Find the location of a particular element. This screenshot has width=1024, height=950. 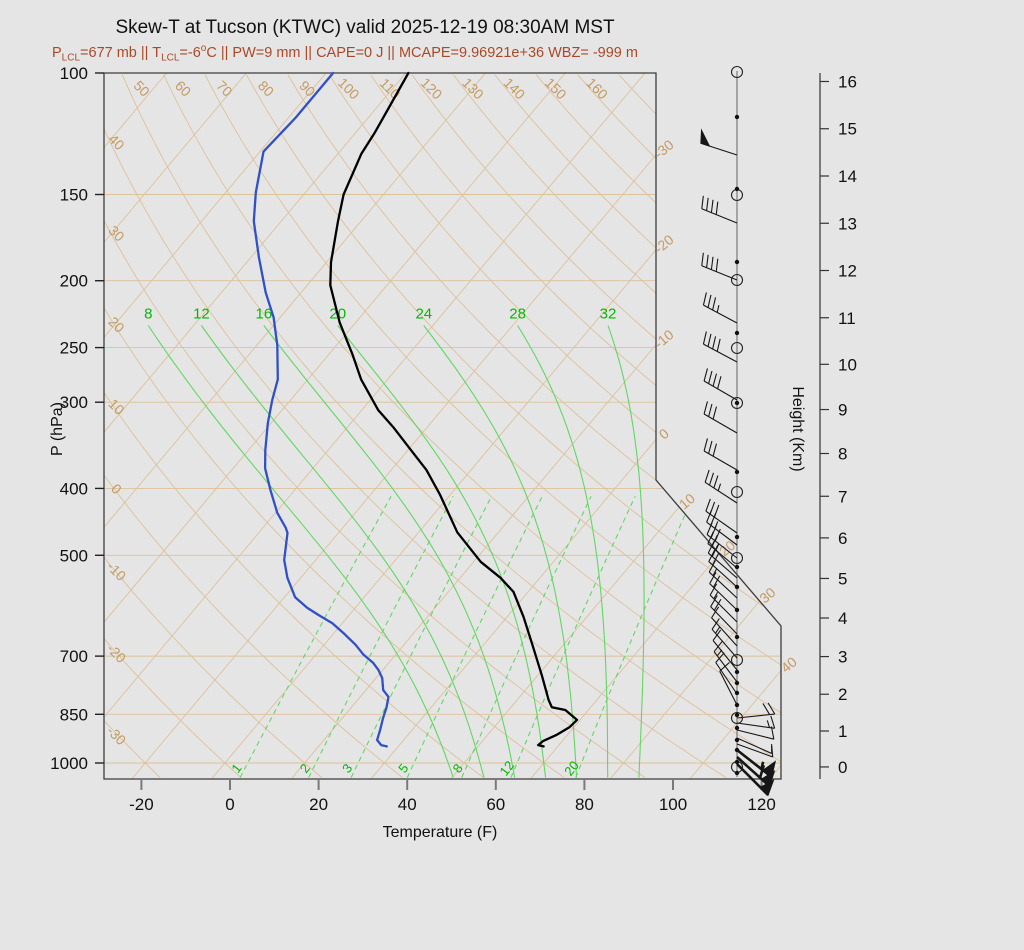

svg-text: 24 is located at coordinates (423, 313).